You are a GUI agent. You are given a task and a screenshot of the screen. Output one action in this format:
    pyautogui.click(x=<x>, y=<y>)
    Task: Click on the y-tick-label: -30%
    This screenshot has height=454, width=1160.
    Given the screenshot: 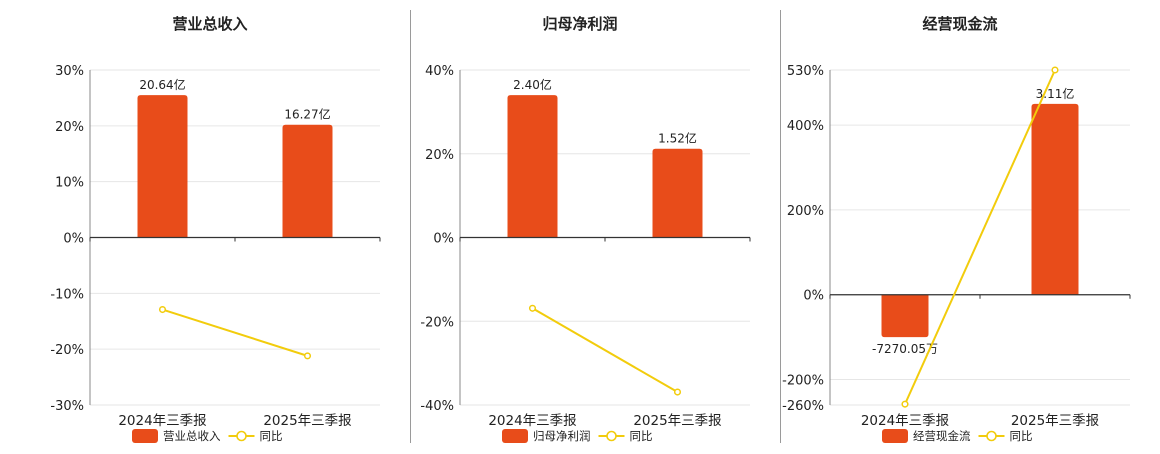 What is the action you would take?
    pyautogui.click(x=67, y=406)
    